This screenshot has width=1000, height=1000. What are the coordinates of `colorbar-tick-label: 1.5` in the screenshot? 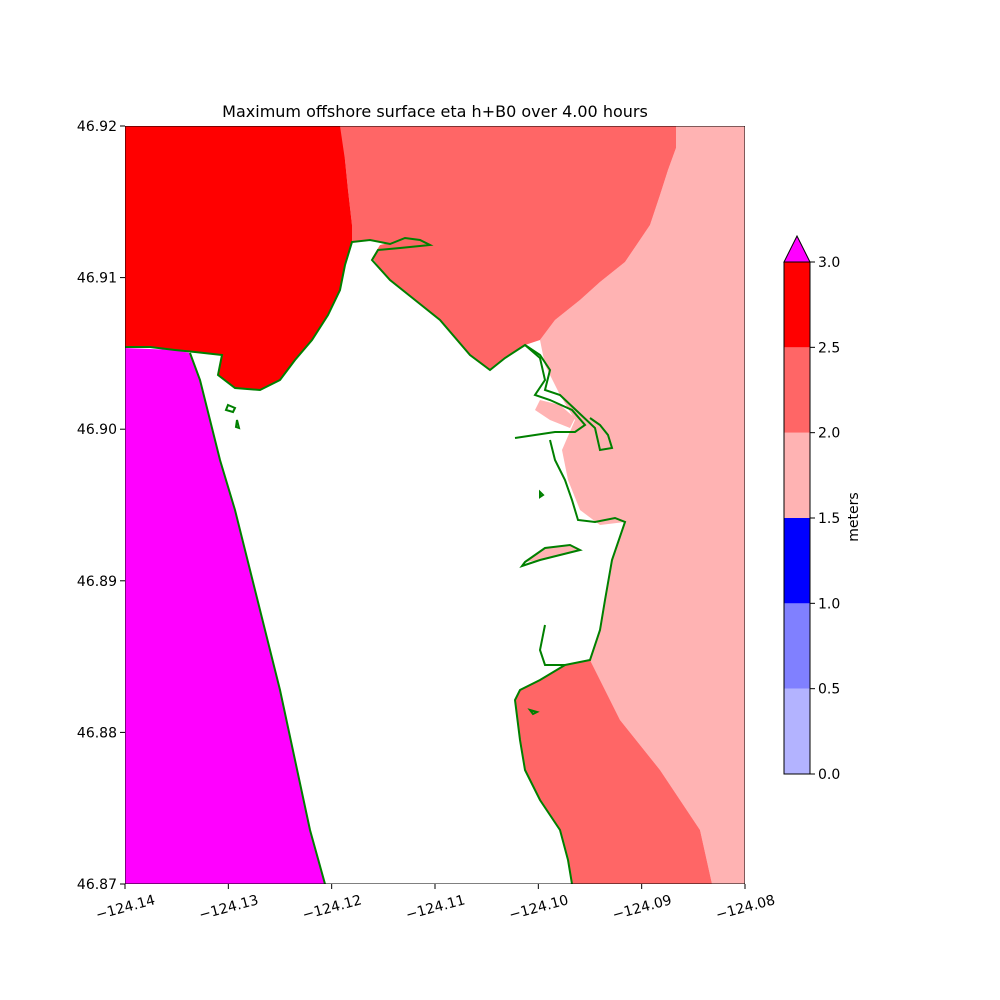 It's located at (829, 519).